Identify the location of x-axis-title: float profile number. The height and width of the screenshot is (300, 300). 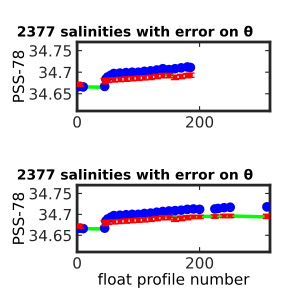
(174, 280).